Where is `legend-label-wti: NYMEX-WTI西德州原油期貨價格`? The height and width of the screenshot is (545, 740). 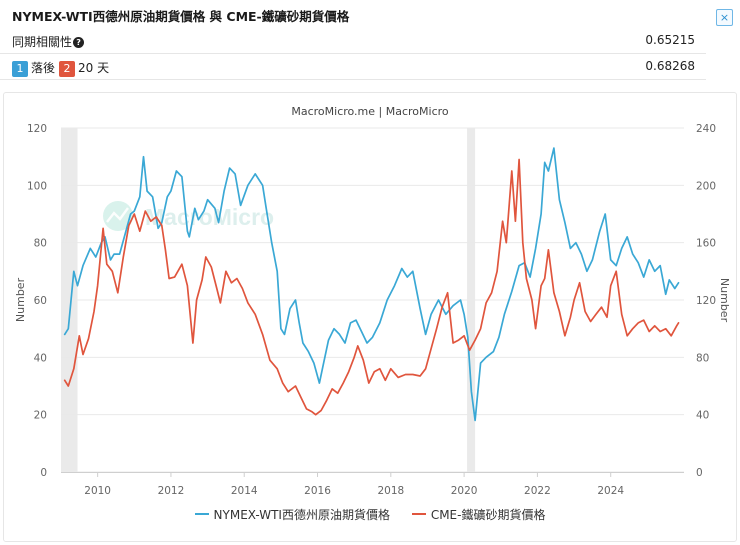
legend-label-wti: NYMEX-WTI西德州原油期貨價格 is located at coordinates (301, 515).